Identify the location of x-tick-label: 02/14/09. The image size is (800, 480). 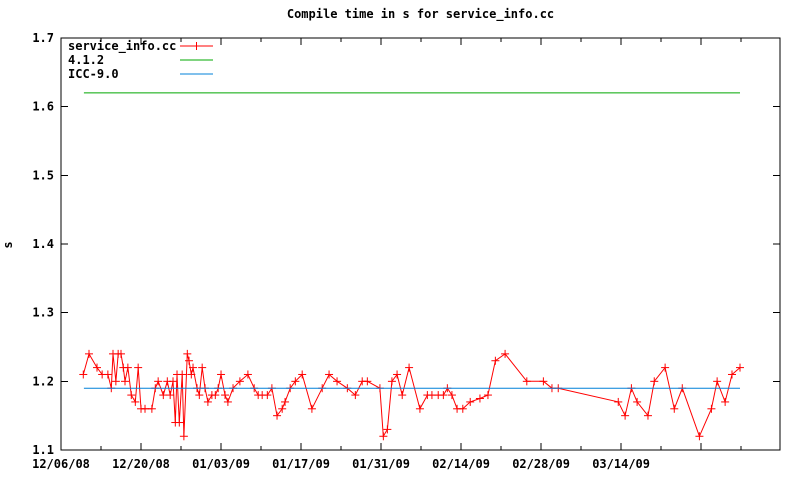
(461, 464).